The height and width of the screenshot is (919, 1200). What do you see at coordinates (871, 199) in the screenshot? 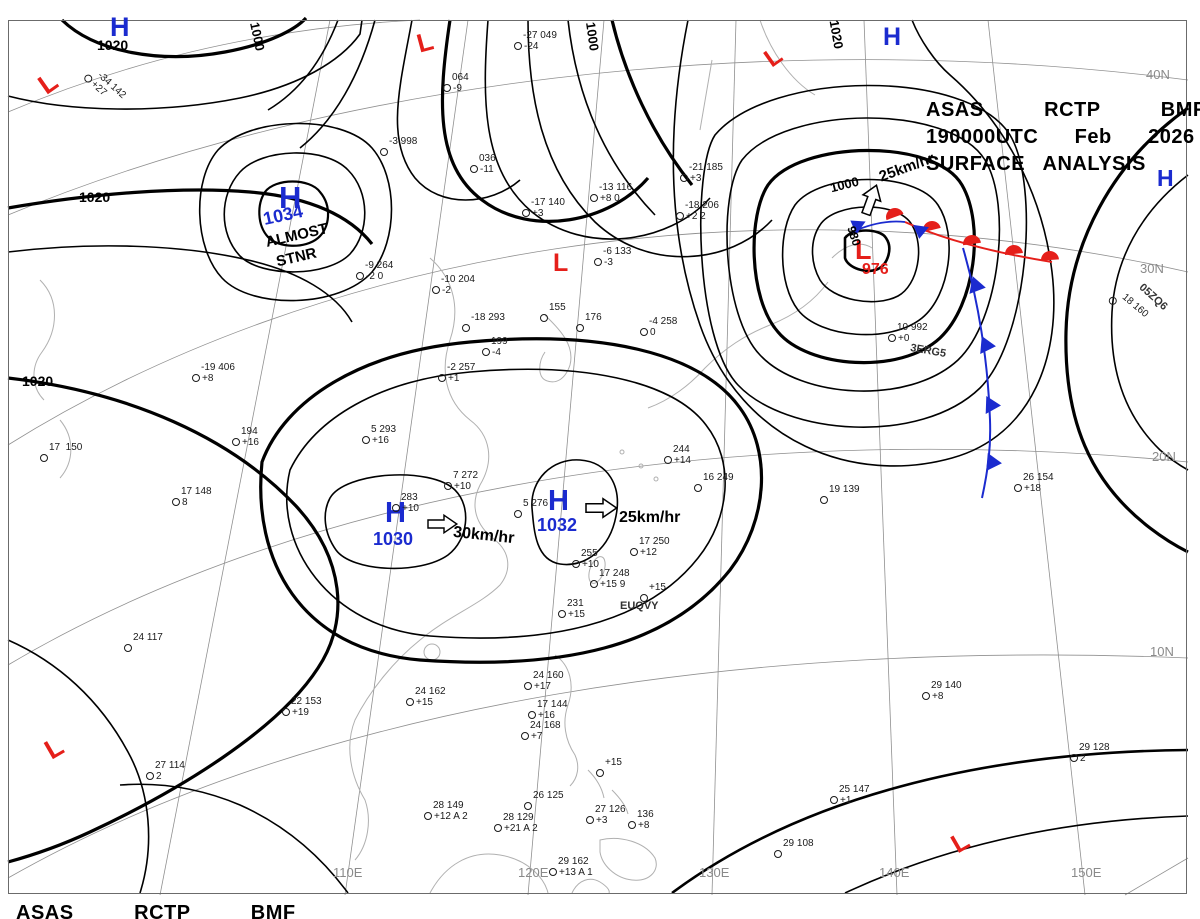
I see `low-976-arrow` at bounding box center [871, 199].